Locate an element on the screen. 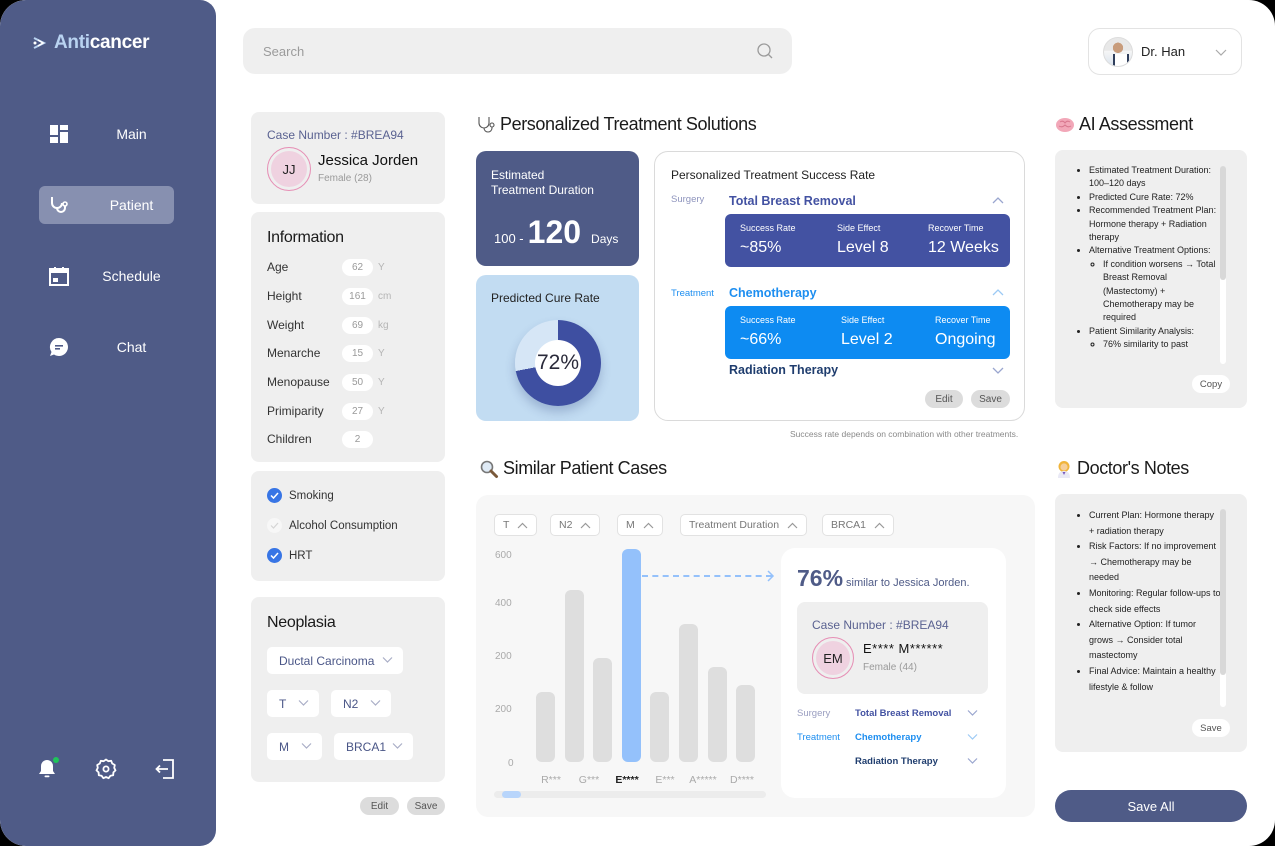  matched-patient-name: E**** M****** is located at coordinates (903, 648).